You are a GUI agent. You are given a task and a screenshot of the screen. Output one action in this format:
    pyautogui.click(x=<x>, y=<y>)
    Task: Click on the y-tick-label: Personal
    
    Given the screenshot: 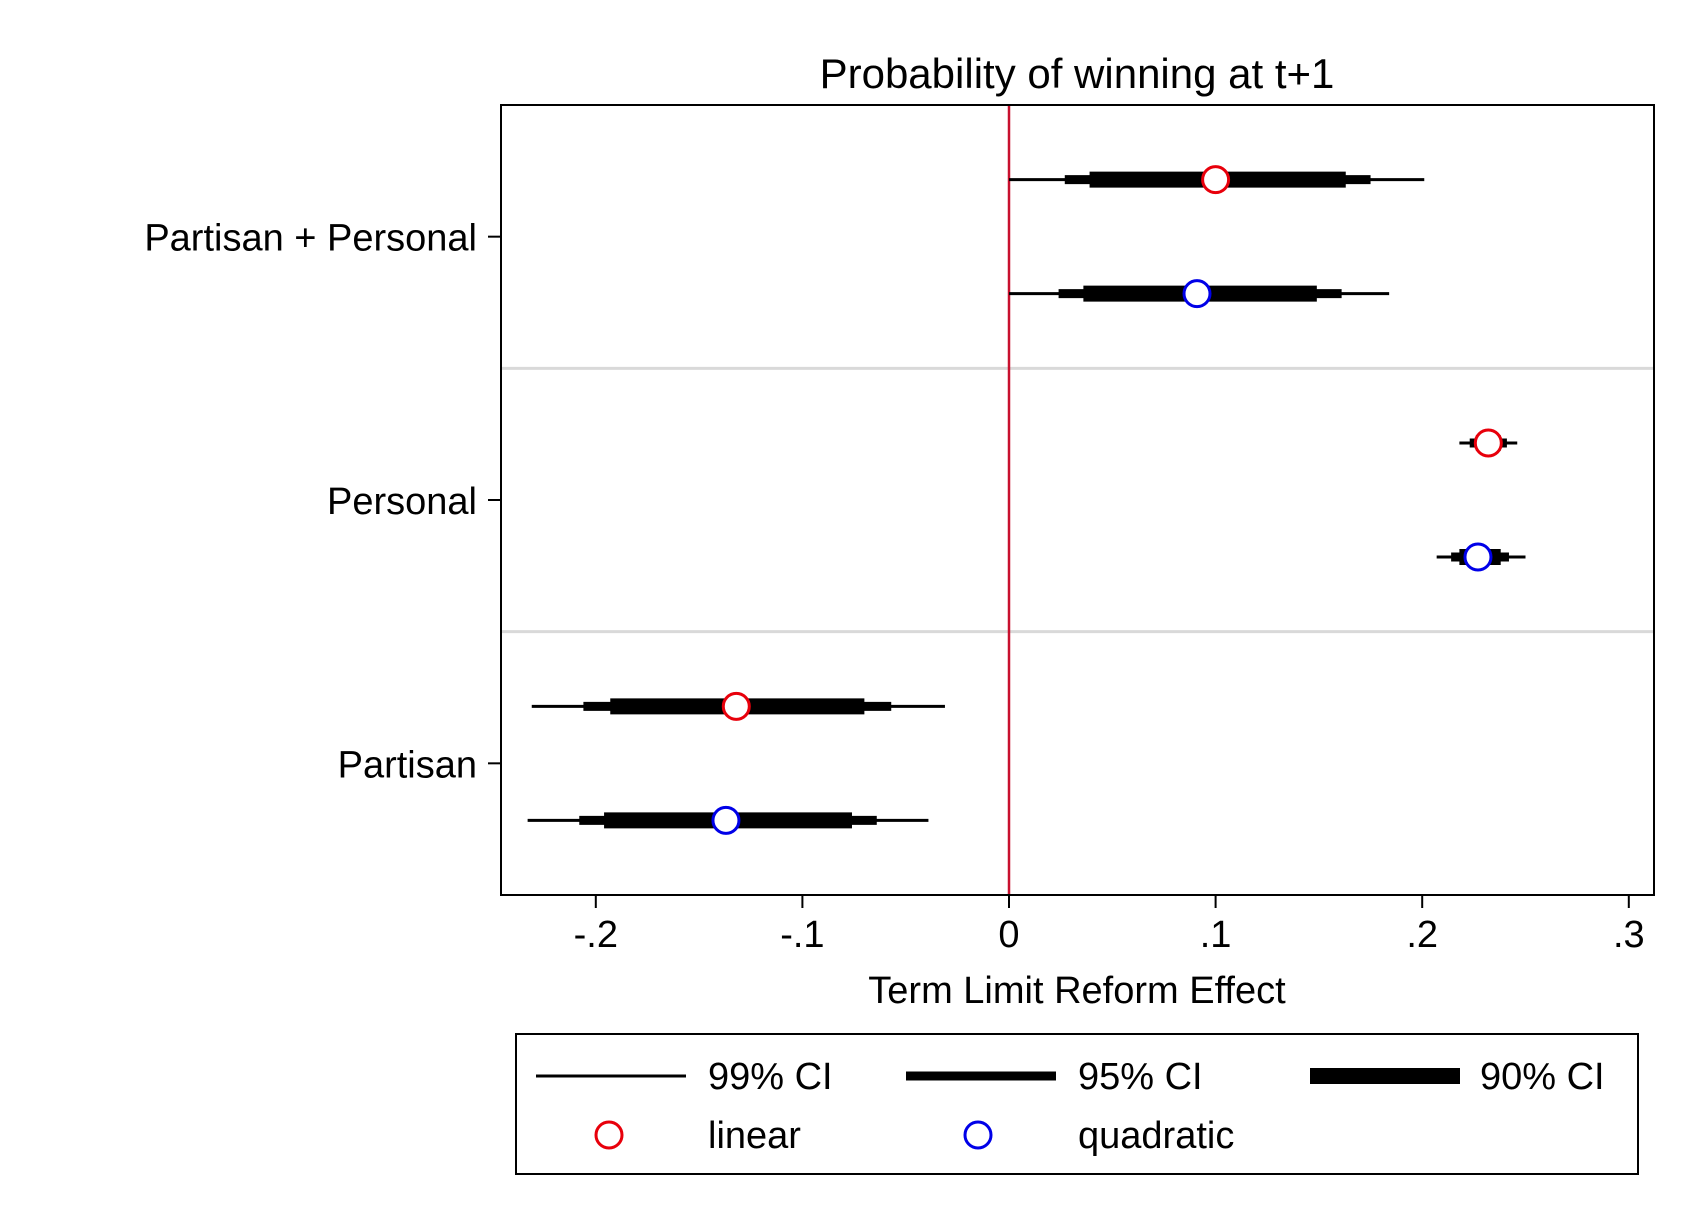 What is the action you would take?
    pyautogui.click(x=402, y=502)
    